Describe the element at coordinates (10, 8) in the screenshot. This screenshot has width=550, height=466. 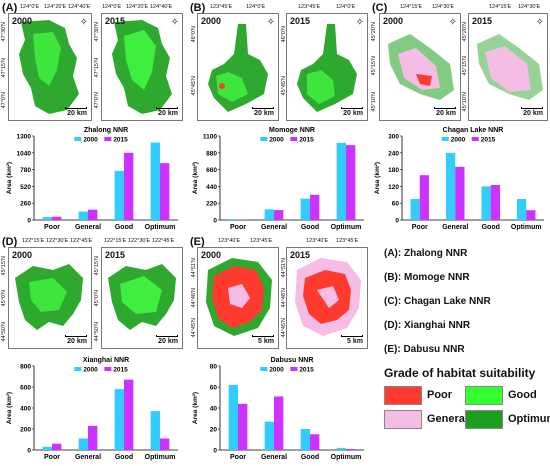
I see `panel-label-a: (A)` at that location.